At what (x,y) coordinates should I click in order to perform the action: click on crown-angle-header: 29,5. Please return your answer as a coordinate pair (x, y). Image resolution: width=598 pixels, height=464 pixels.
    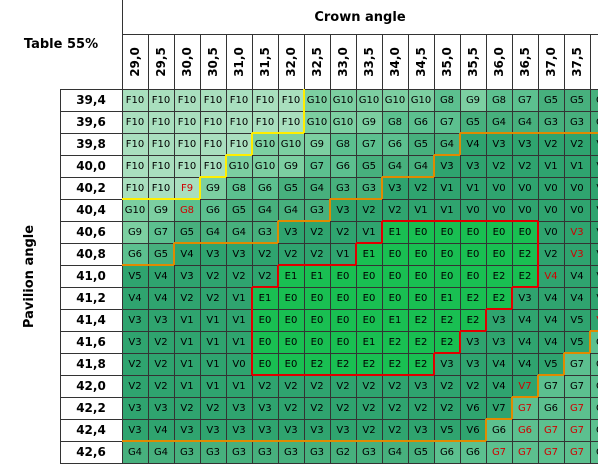
    Looking at the image, I should click on (161, 61).